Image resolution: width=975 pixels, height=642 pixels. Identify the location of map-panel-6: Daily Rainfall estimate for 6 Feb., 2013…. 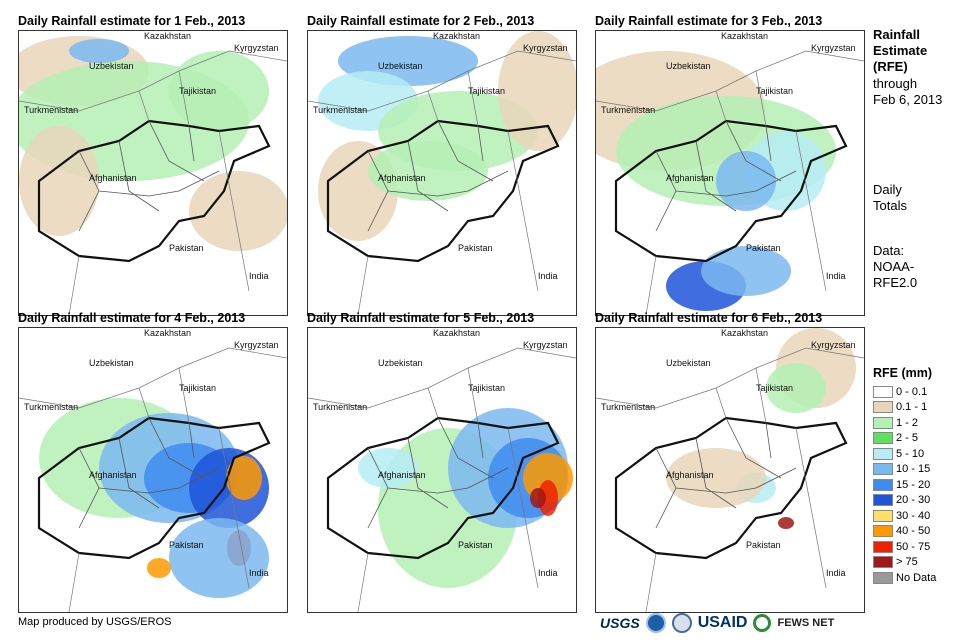
(740, 461).